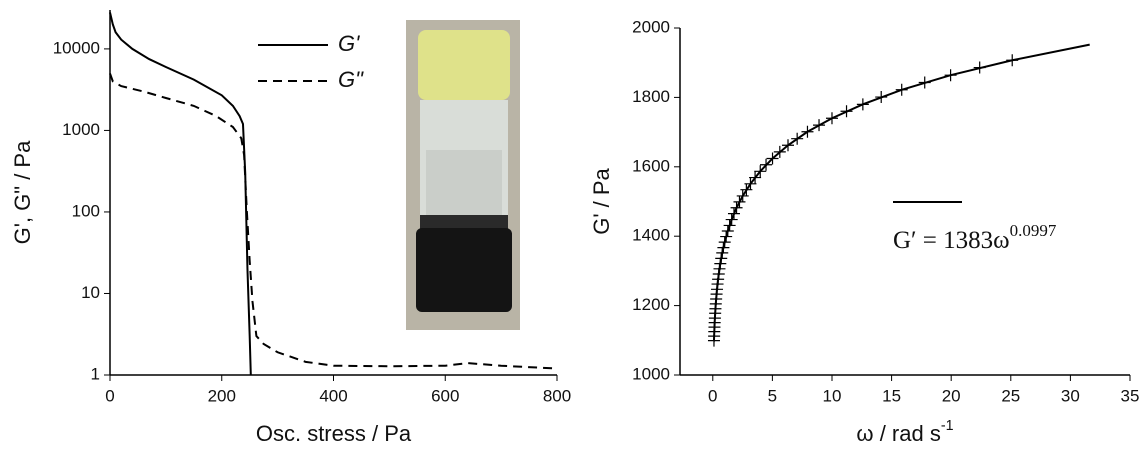  I want to click on y-tick-label: 1, so click(95, 373).